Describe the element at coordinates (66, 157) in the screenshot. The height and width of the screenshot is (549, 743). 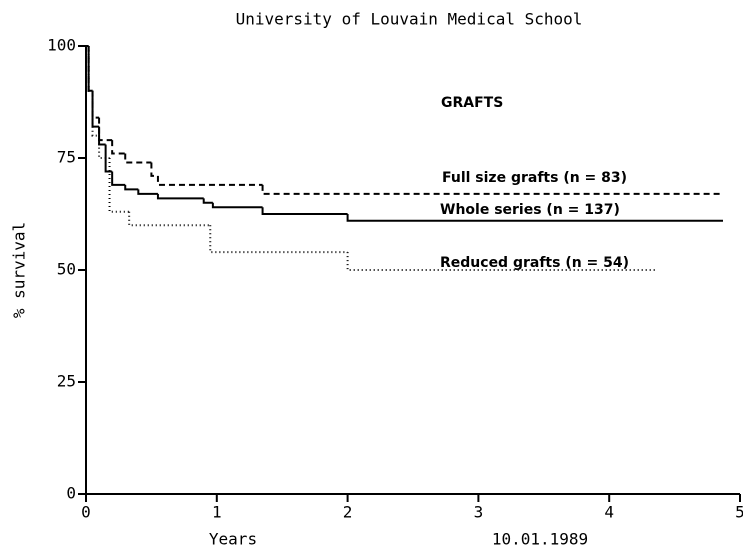
I see `y-tick-label: 75` at that location.